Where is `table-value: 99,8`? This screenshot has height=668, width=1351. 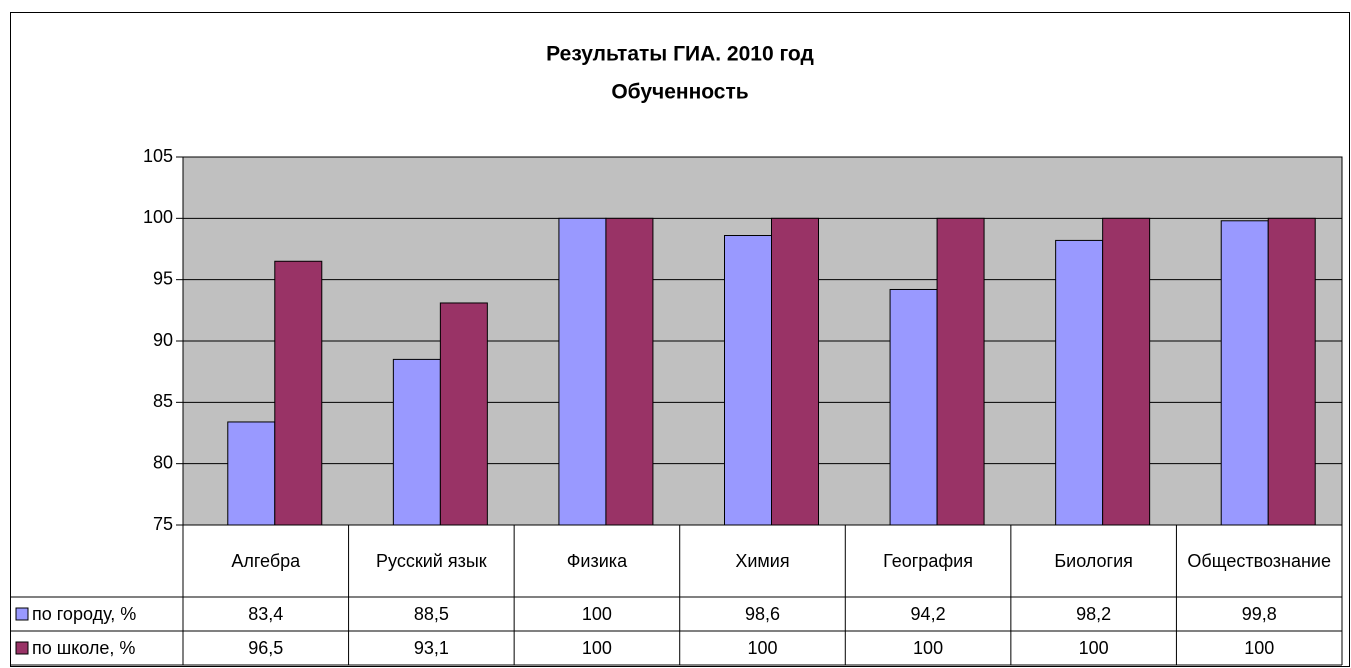
table-value: 99,8 is located at coordinates (1259, 614).